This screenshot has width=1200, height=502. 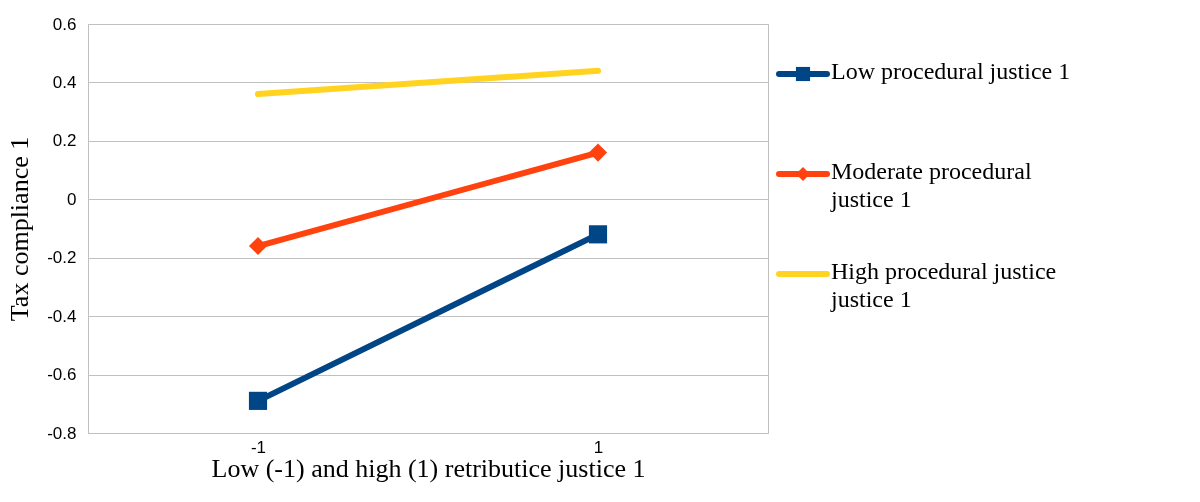 What do you see at coordinates (62, 375) in the screenshot?
I see `y-tick-label: -0.6` at bounding box center [62, 375].